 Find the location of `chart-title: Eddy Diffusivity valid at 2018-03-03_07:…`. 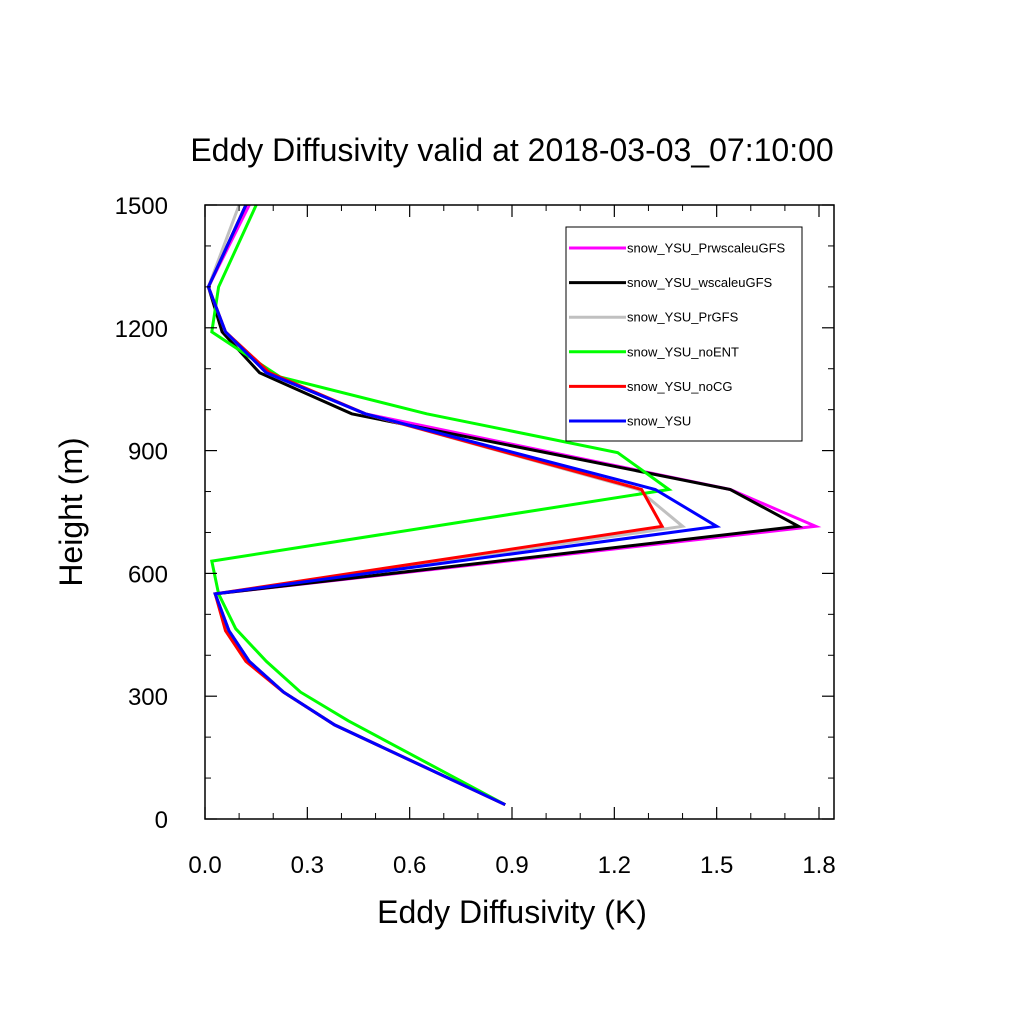

chart-title: Eddy Diffusivity valid at 2018-03-03_07:… is located at coordinates (511, 150).